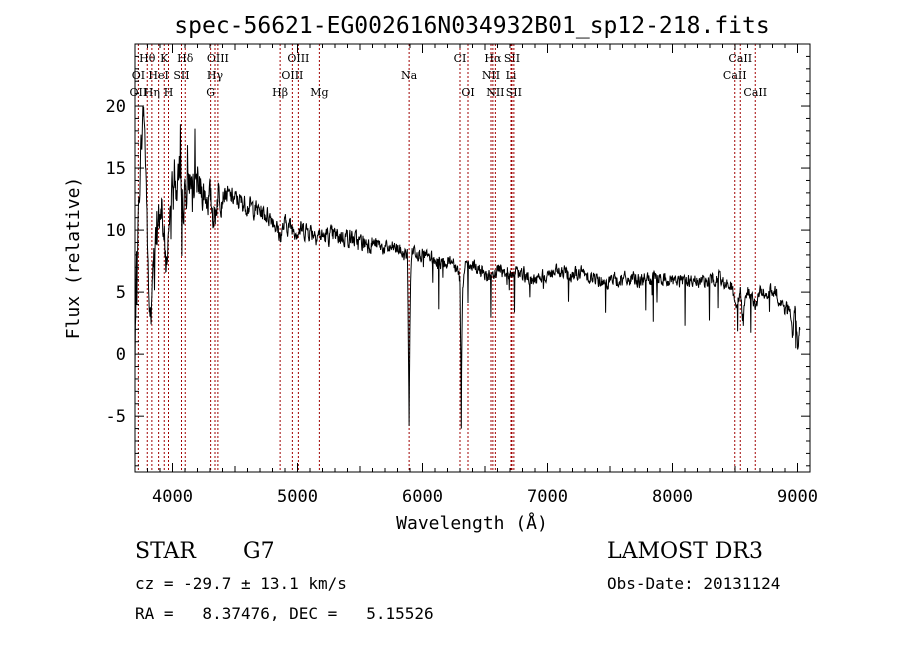 The image size is (900, 649). What do you see at coordinates (694, 583) in the screenshot?
I see `observation-date: Obs-Date: 20131124` at bounding box center [694, 583].